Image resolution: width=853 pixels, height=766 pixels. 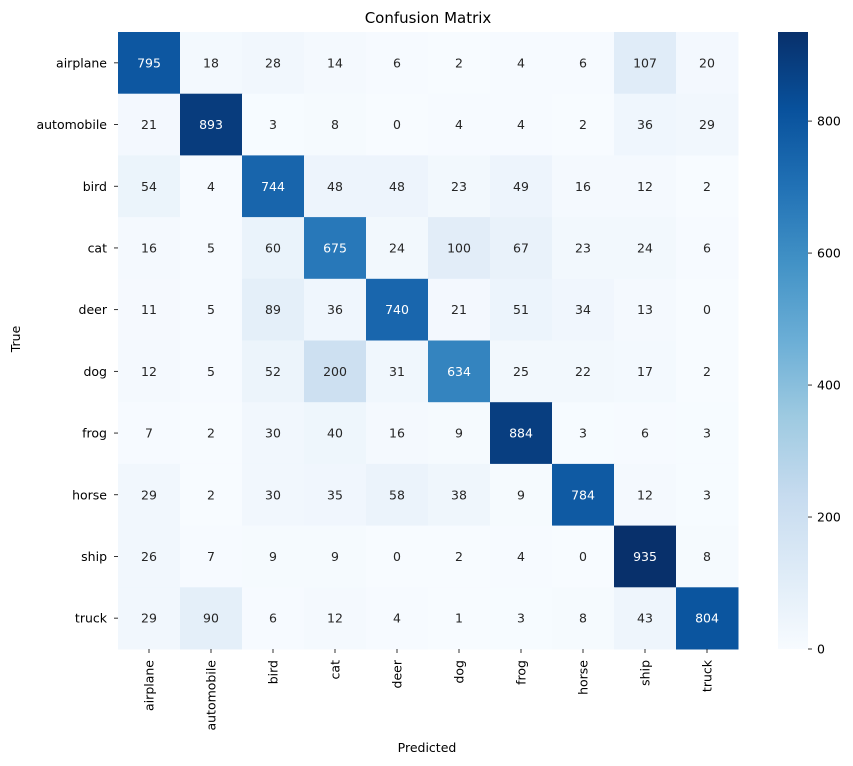 I want to click on cell-value-label: 20, so click(x=707, y=62).